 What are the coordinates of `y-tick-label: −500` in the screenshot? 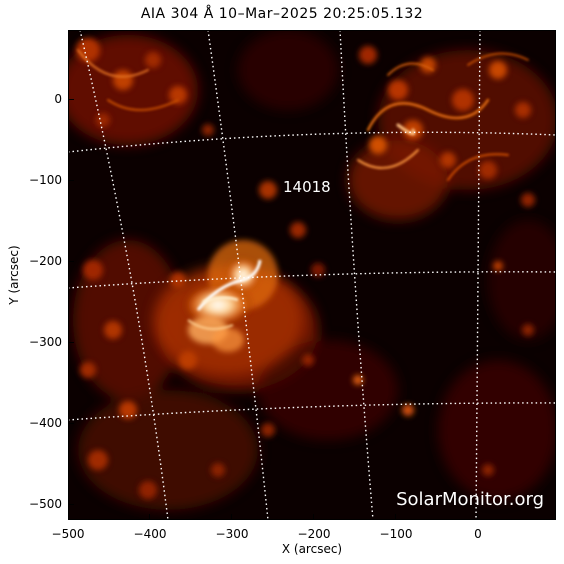 It's located at (45, 504).